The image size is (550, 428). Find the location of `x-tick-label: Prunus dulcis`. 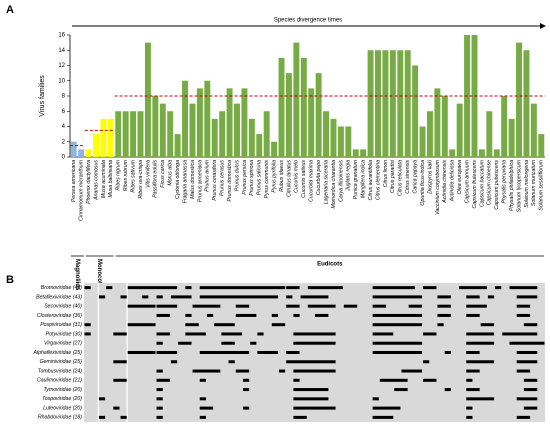

x-tick-label: Prunus dulcis is located at coordinates (237, 176).